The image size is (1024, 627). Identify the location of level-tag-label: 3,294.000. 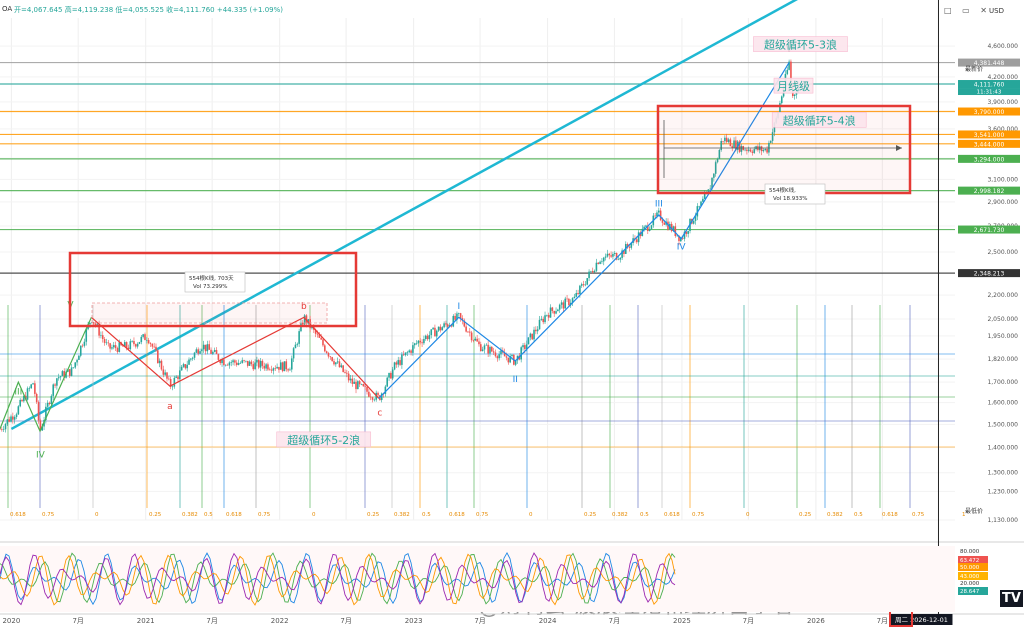
(989, 159).